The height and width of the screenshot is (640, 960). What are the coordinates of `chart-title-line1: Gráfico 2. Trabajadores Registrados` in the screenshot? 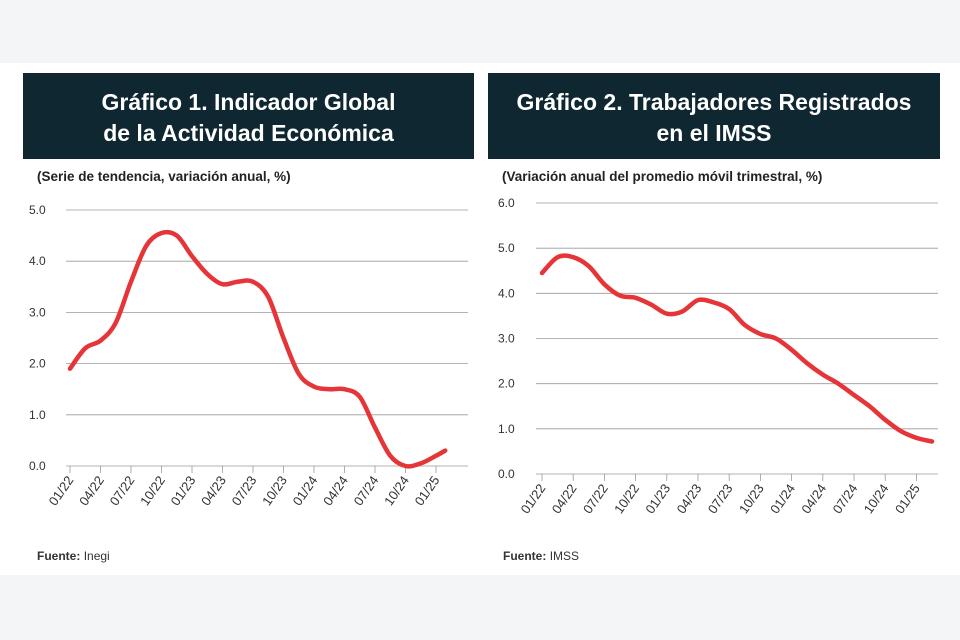 It's located at (714, 102).